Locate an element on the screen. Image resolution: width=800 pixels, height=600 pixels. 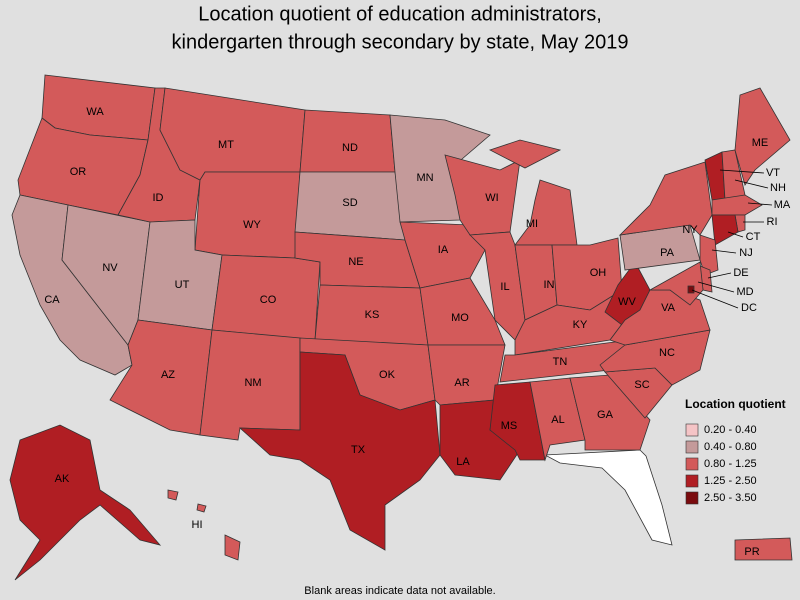
state-label: ID is located at coordinates (158, 198).